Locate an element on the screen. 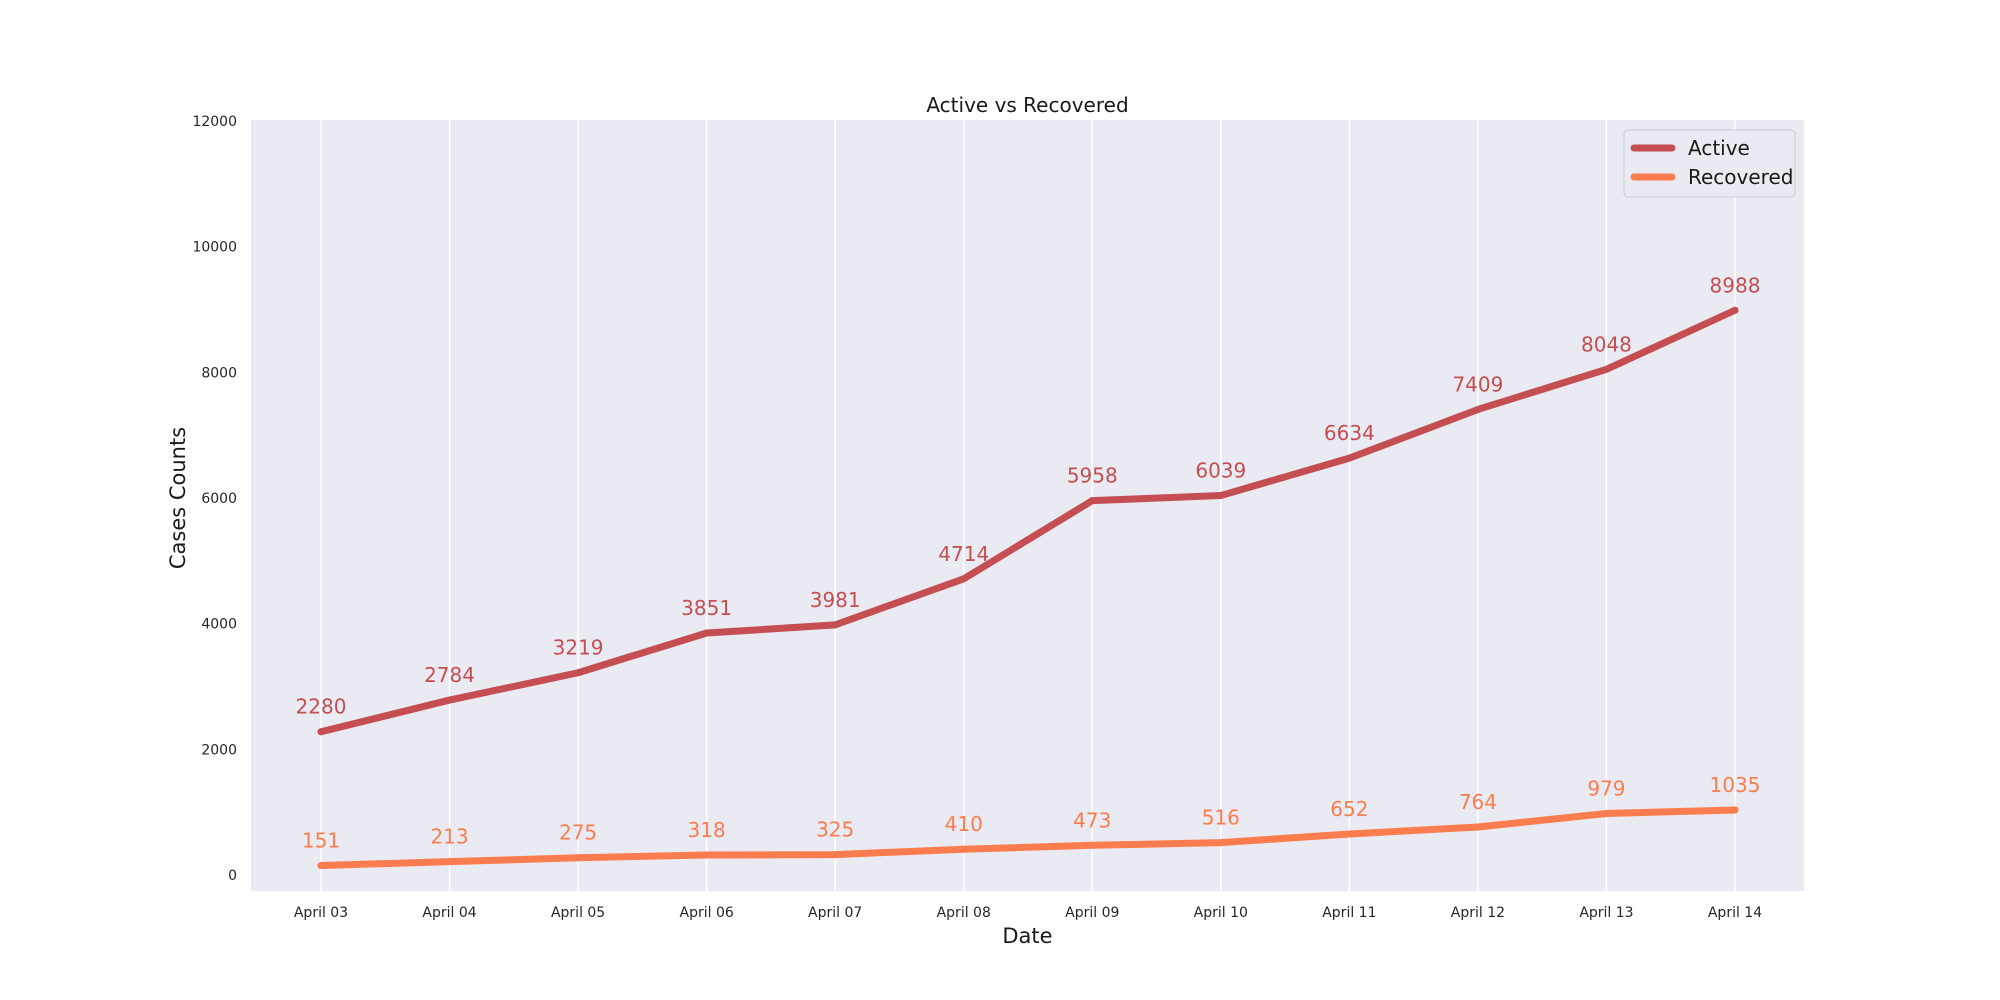  data-label: 325 is located at coordinates (835, 830).